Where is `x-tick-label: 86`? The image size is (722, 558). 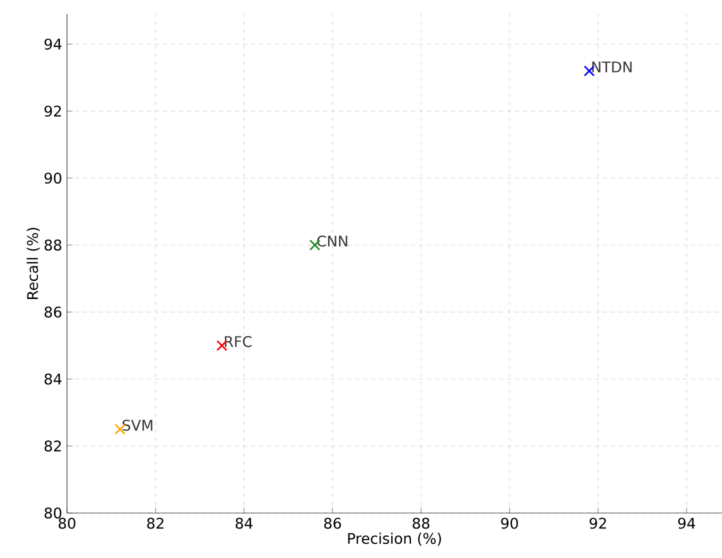
x-tick-label: 86 is located at coordinates (332, 523).